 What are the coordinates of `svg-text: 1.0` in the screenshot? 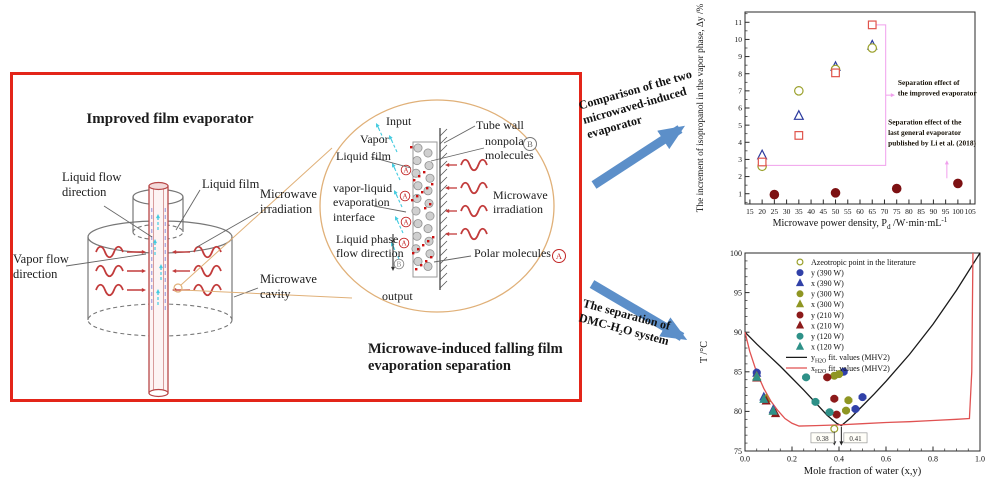 It's located at (980, 459).